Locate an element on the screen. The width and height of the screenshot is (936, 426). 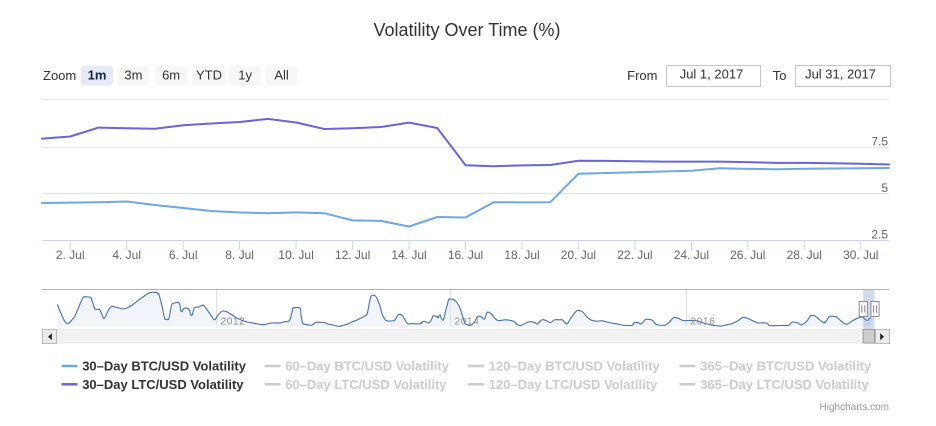
svg-text: 6m is located at coordinates (171, 75).